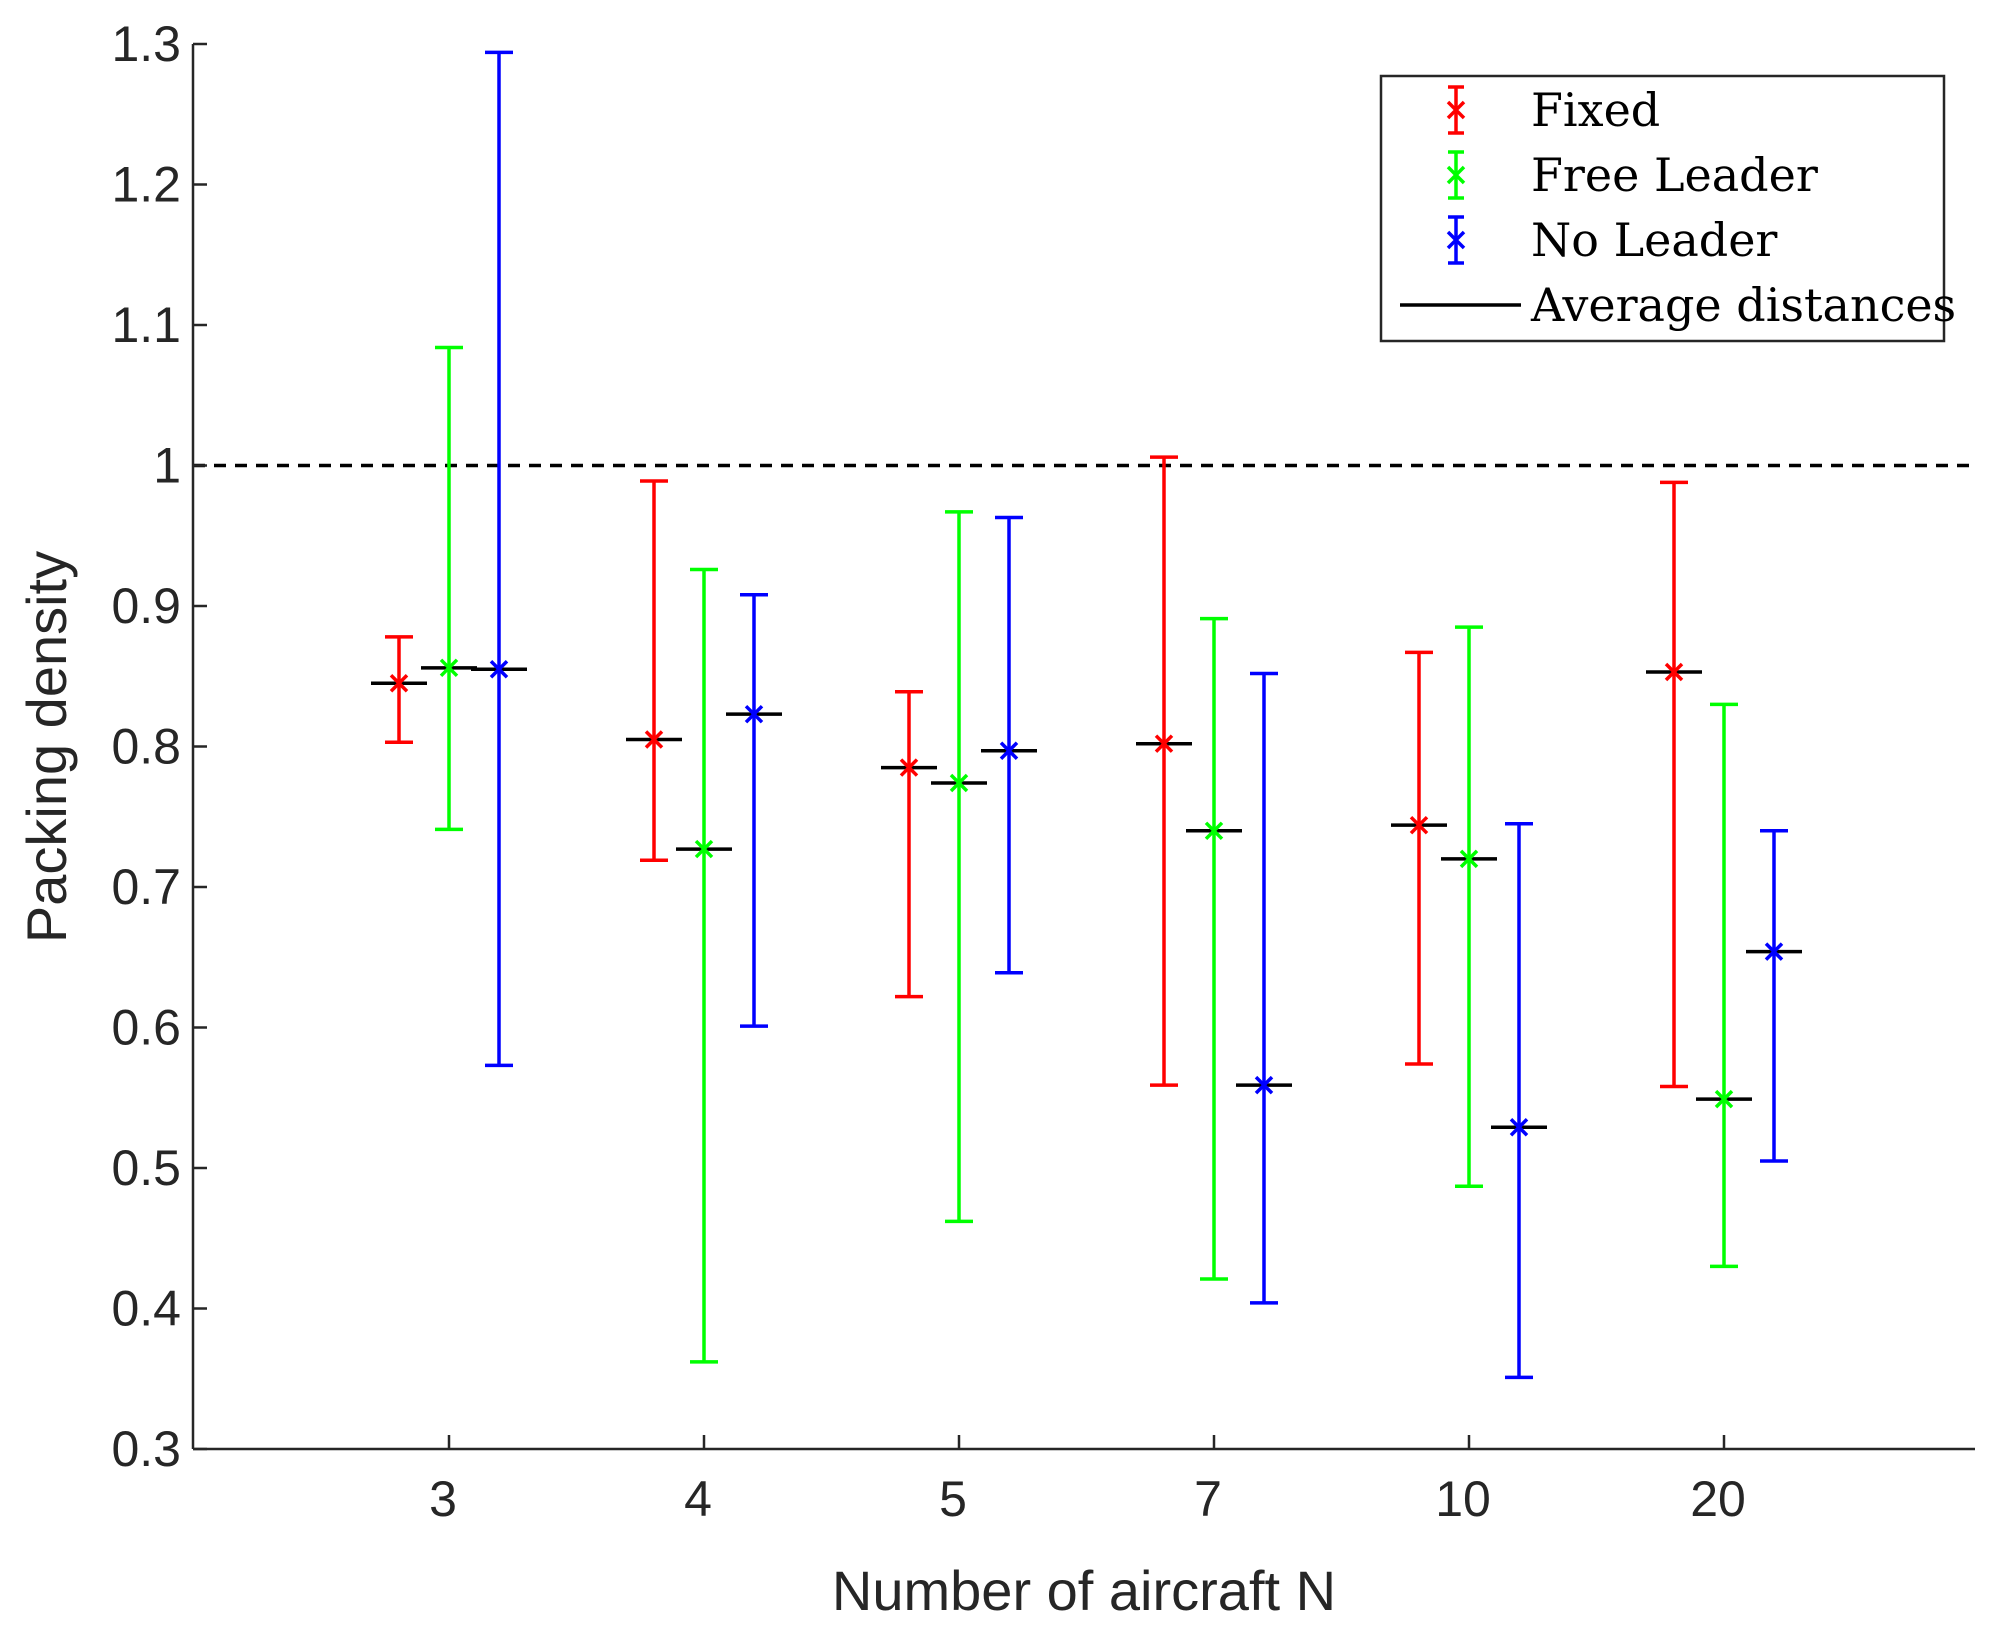  I want to click on legend-entry-fixed: Fixed, so click(1553, 110).